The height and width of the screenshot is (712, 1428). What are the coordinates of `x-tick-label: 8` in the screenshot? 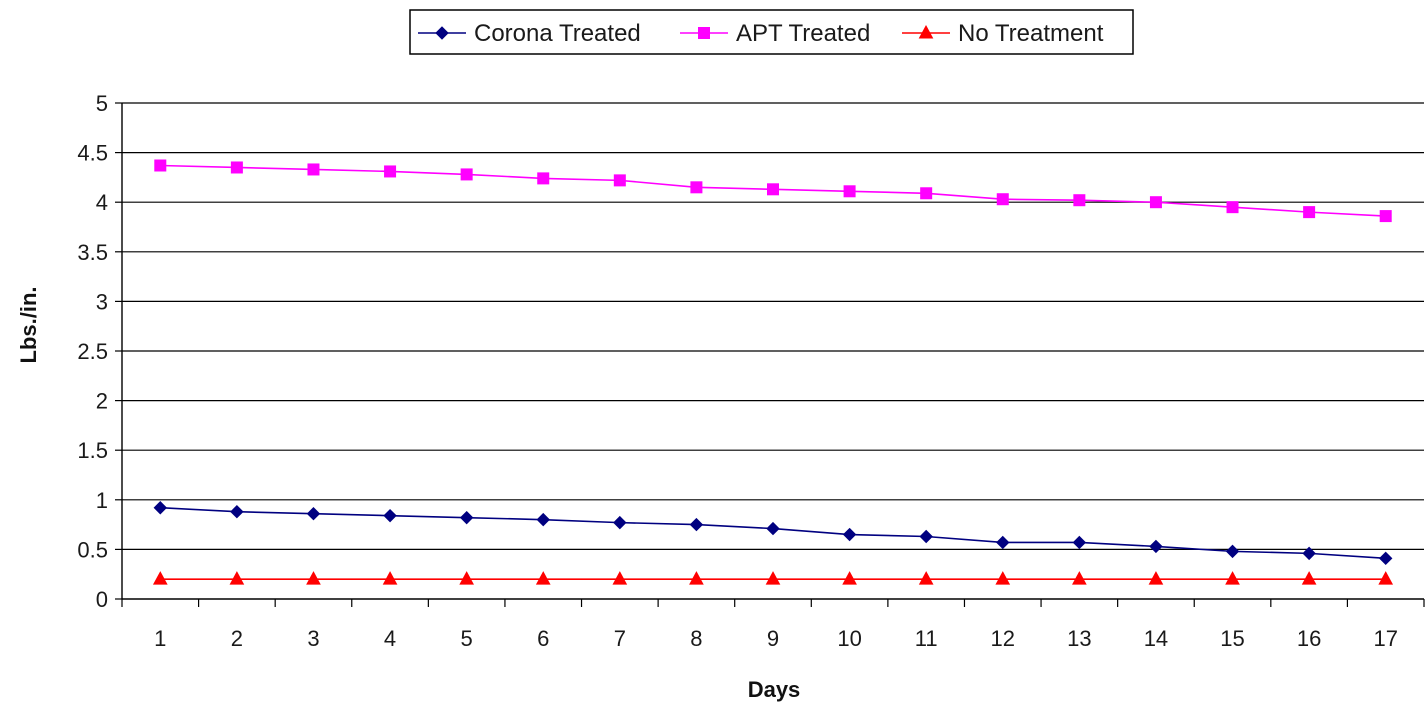 It's located at (696, 638).